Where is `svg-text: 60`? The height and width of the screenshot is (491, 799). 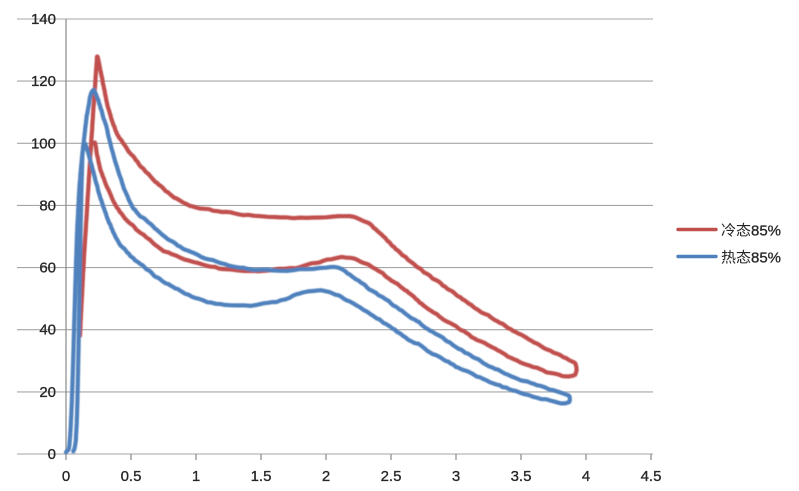 svg-text: 60 is located at coordinates (47, 268).